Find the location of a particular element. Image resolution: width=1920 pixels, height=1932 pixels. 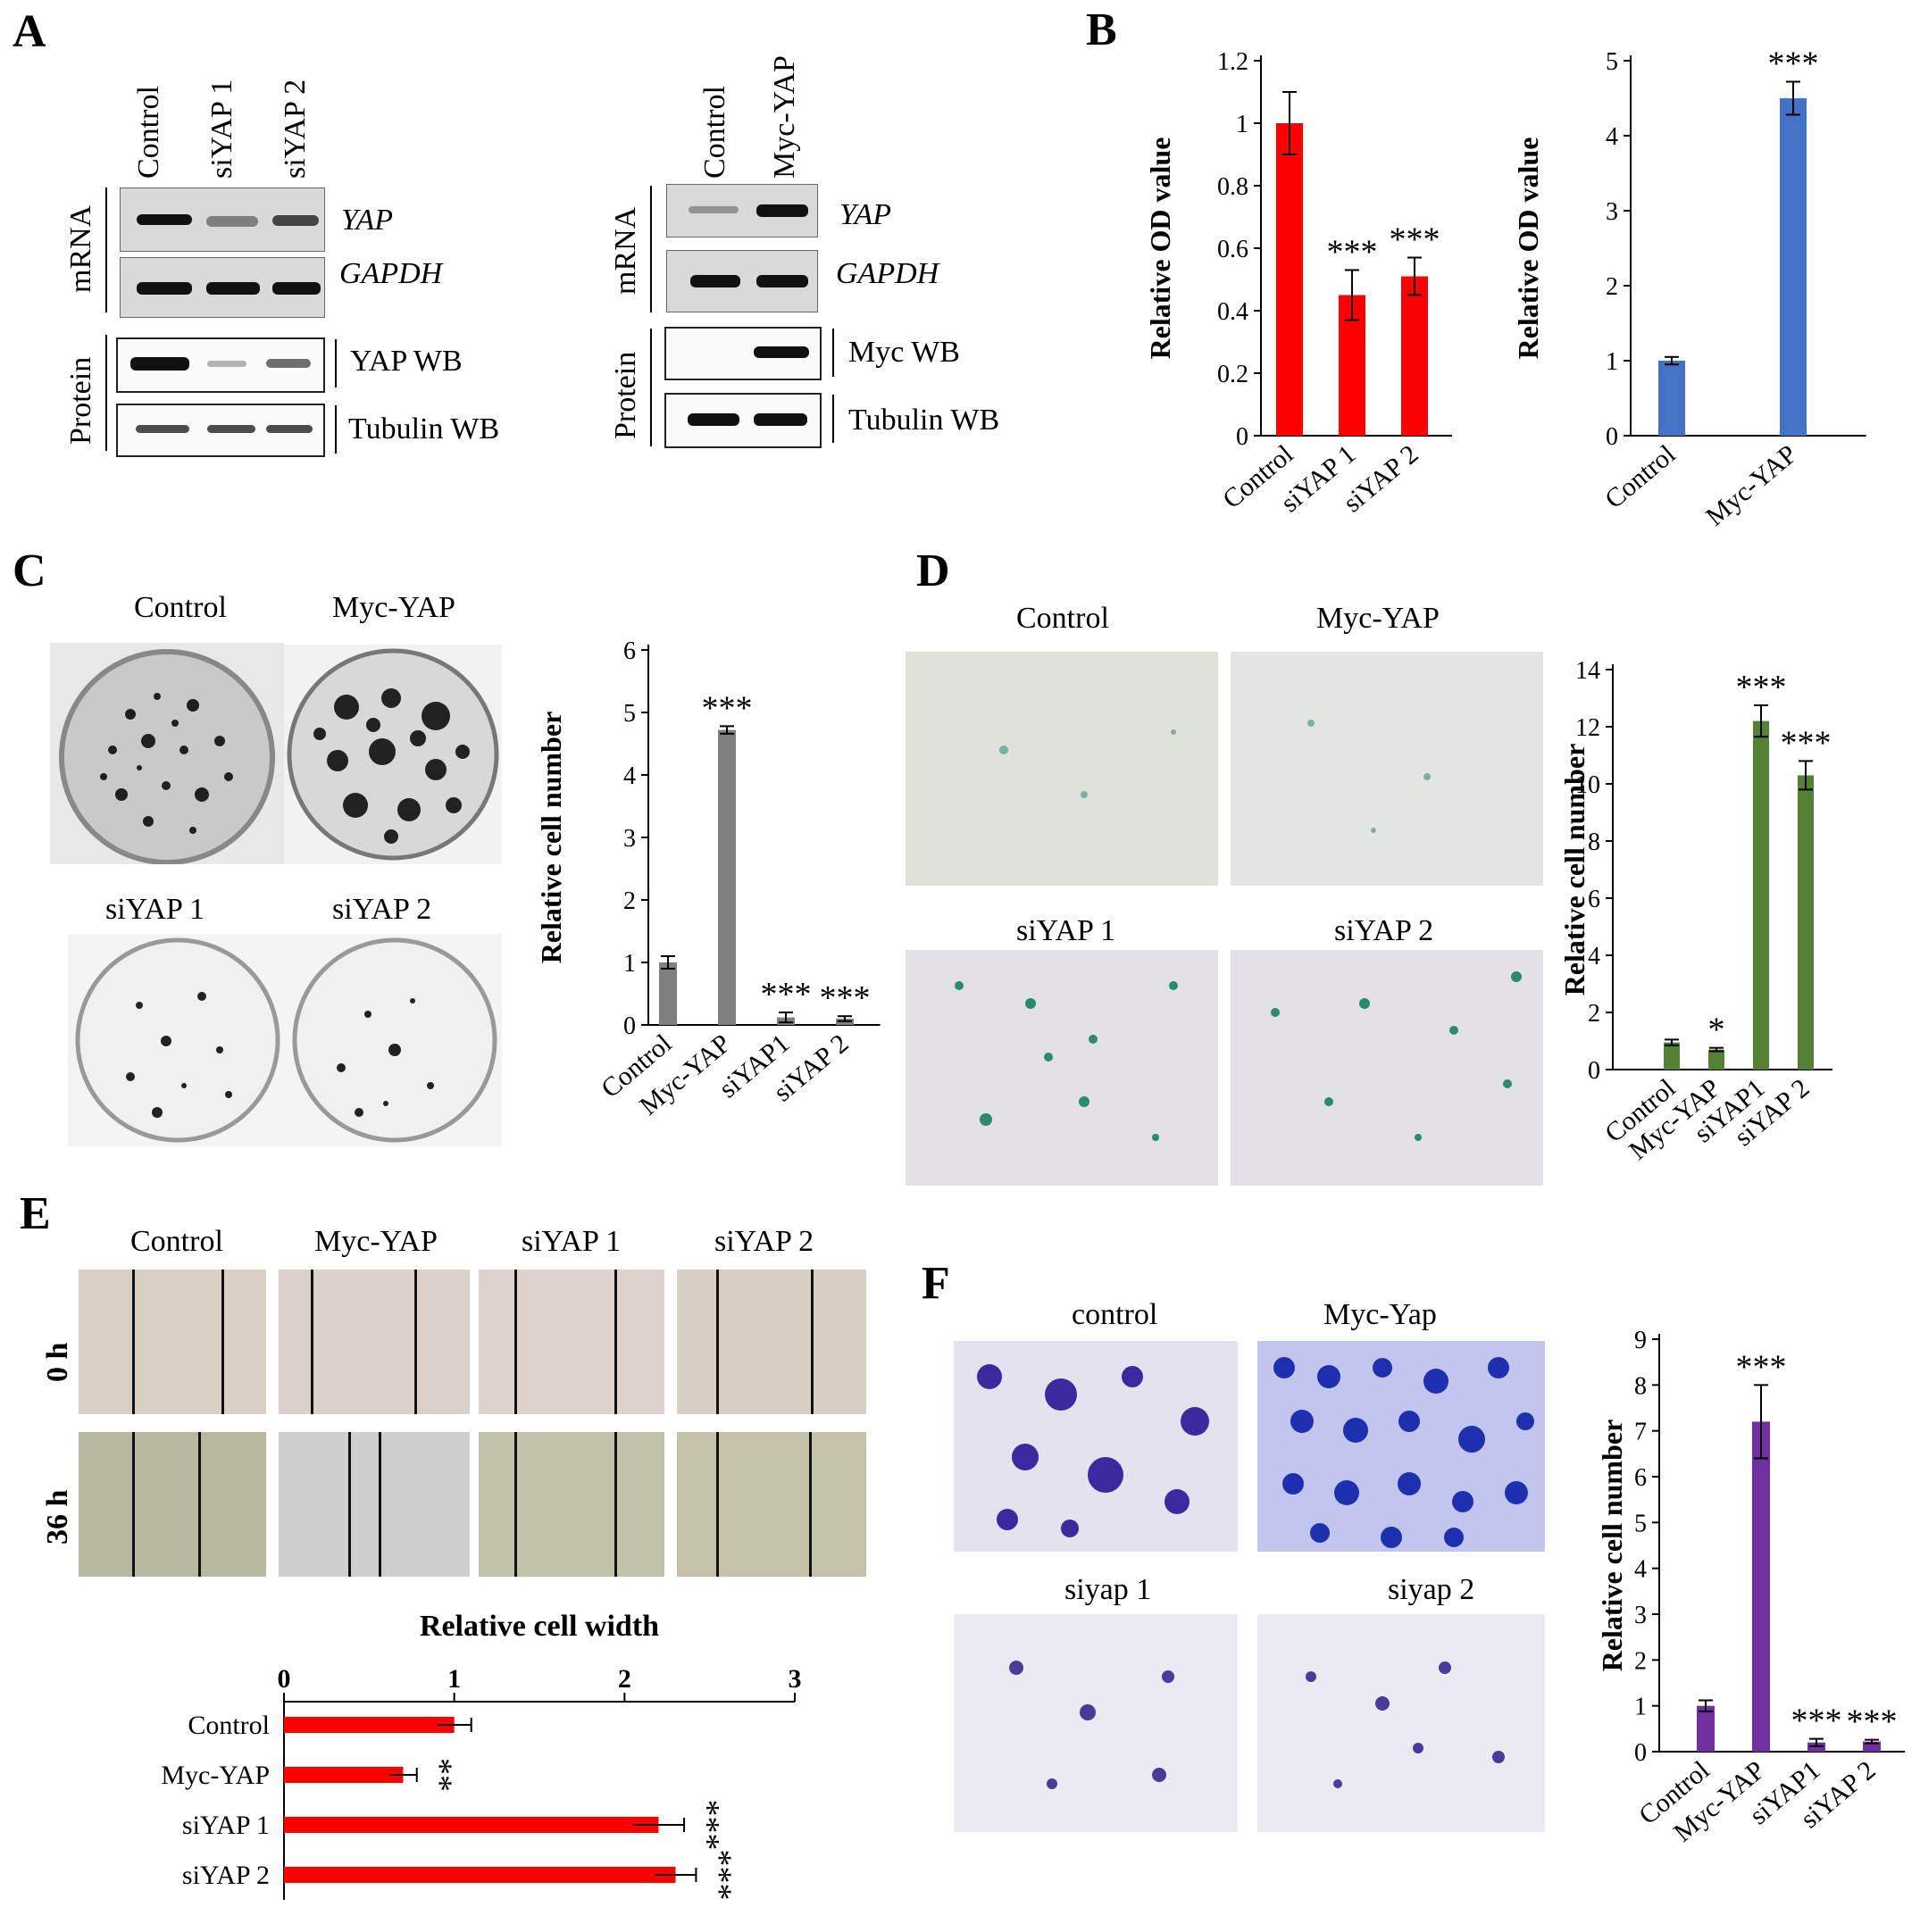

colony-image-siyap2 is located at coordinates (395, 1040).